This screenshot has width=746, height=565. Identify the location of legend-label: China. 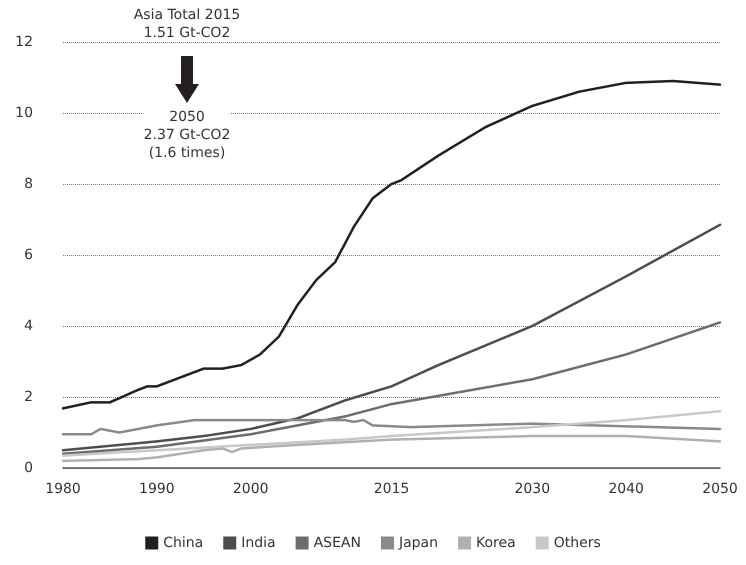
(183, 543).